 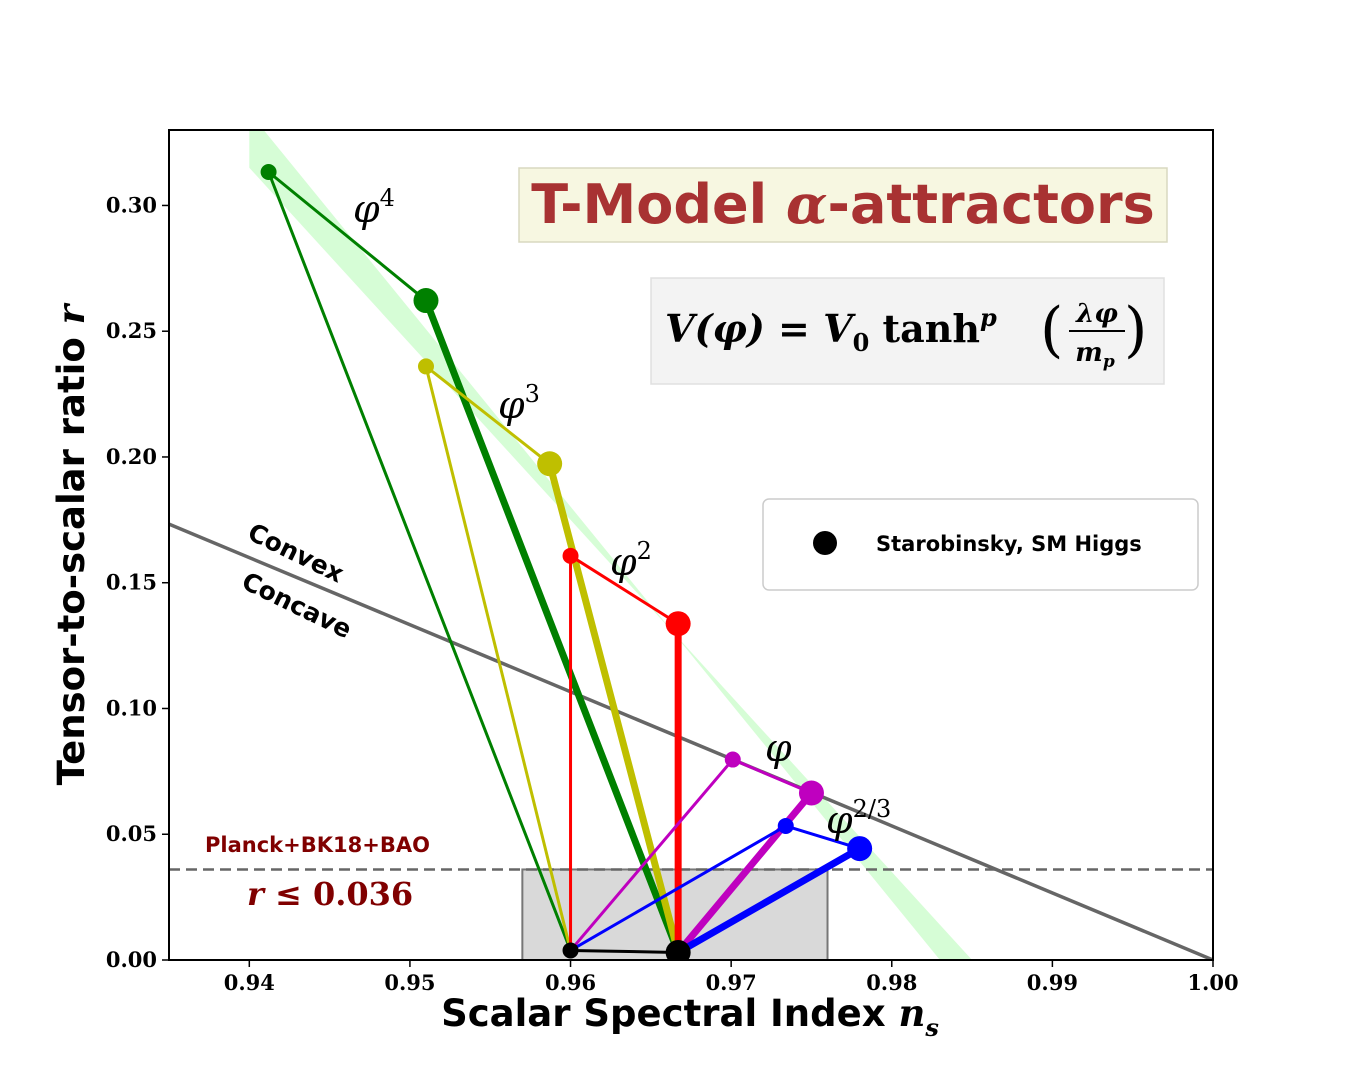 I want to click on title-box: T-Model α-attractors, so click(x=843, y=205).